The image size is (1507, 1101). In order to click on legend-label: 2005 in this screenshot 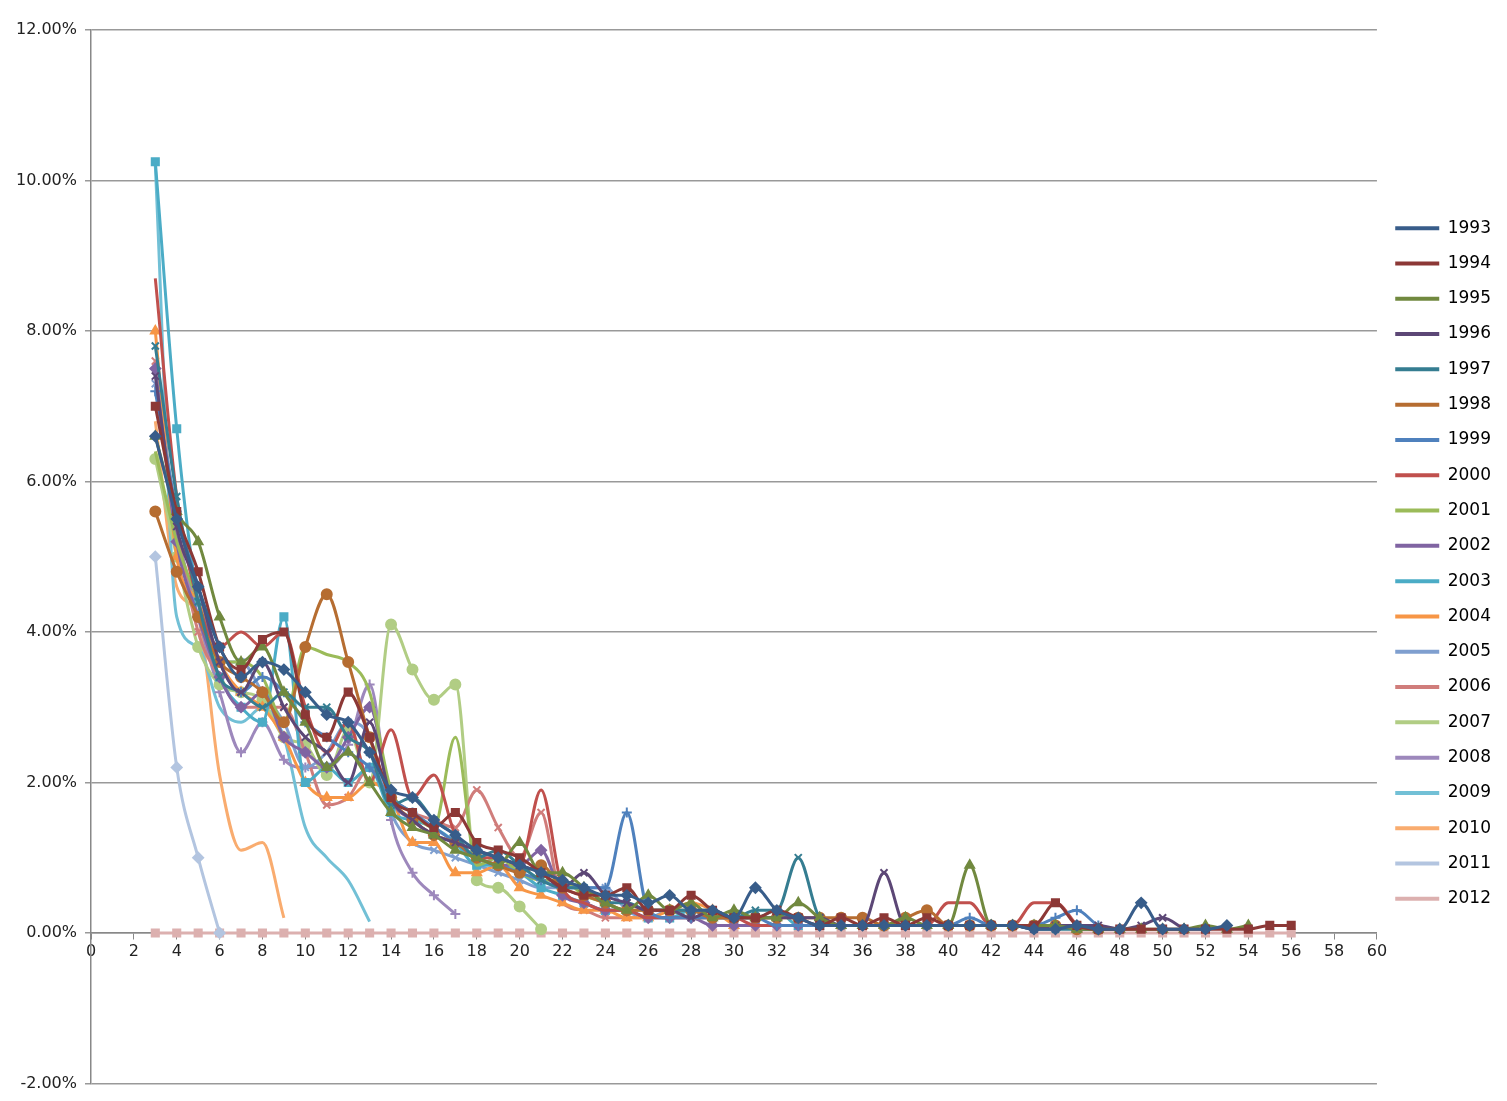, I will do `click(1469, 650)`.